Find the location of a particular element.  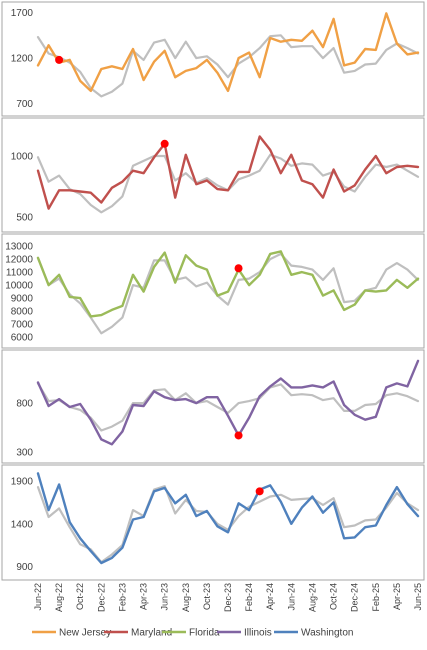

comparison-line-florida is located at coordinates (228, 293).